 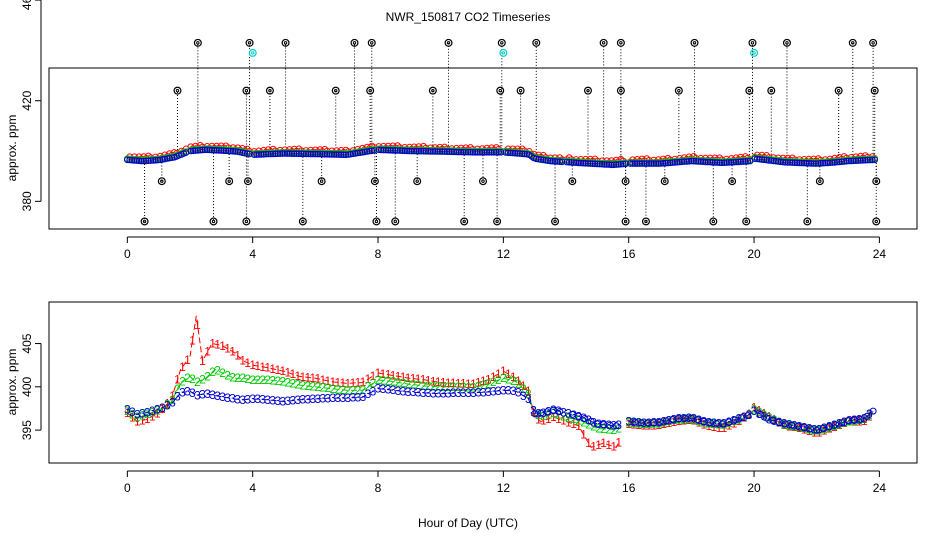 I want to click on high-flag-marker, so click(x=620, y=42).